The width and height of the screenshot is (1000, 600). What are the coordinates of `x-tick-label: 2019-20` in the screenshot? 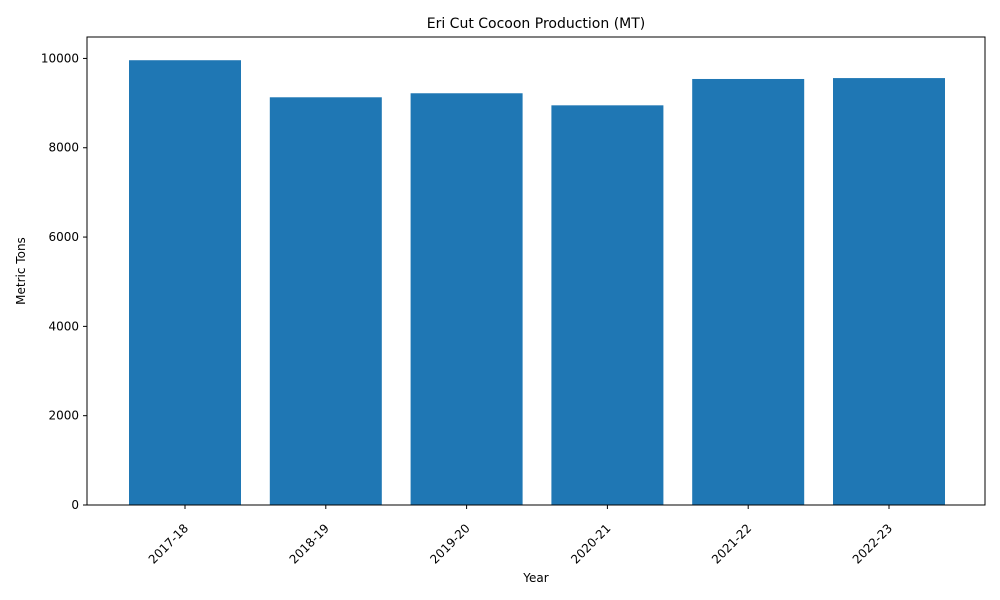 It's located at (449, 543).